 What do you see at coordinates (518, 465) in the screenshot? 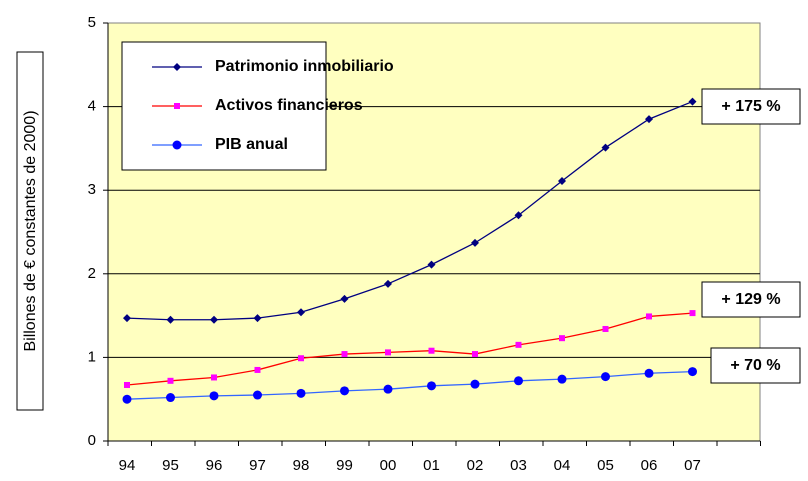
I see `x-tick-label: 03` at bounding box center [518, 465].